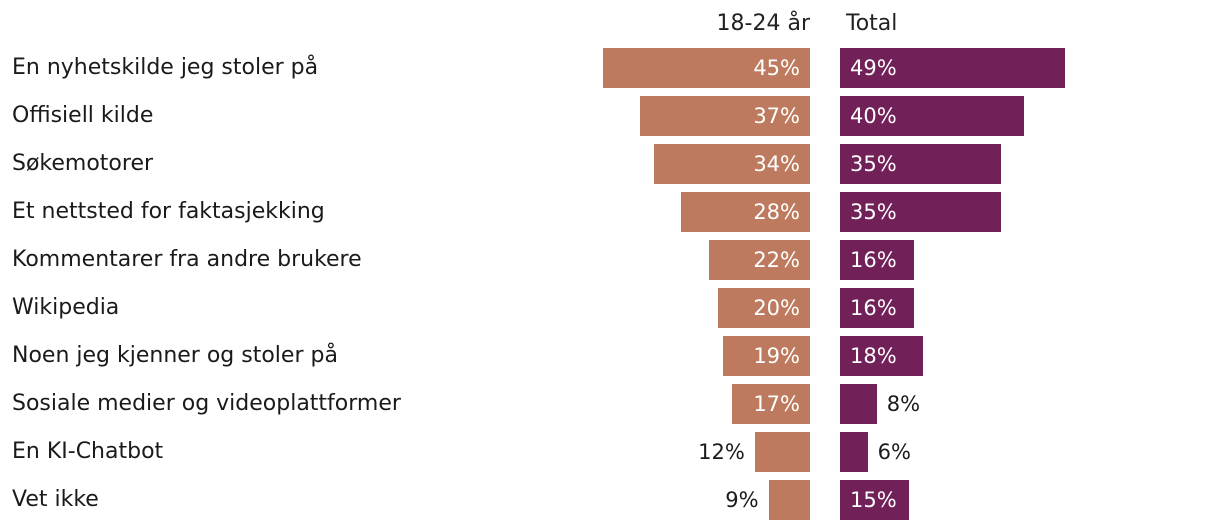 Image resolution: width=1220 pixels, height=530 pixels. What do you see at coordinates (776, 212) in the screenshot?
I see `data-label-18-24: 28%` at bounding box center [776, 212].